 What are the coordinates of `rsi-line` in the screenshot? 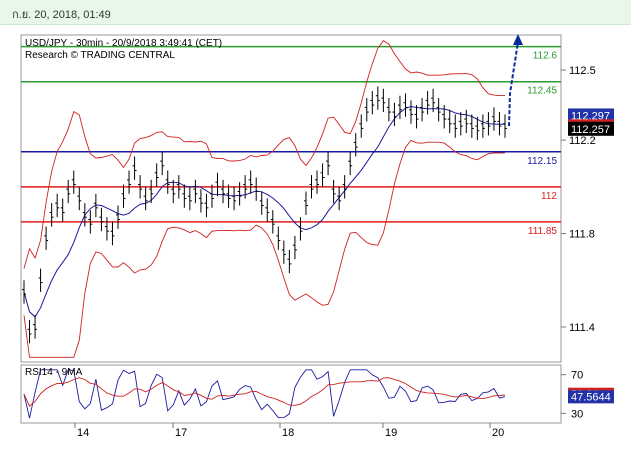 It's located at (264, 394).